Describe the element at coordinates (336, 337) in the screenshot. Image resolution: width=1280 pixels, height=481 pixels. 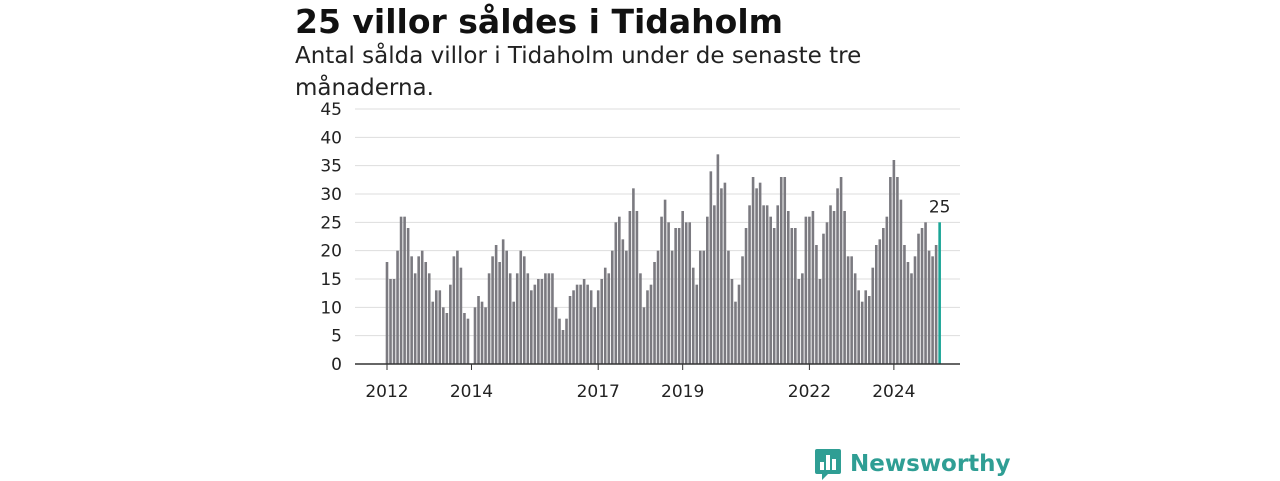
I see `y-tick-label: 5` at that location.